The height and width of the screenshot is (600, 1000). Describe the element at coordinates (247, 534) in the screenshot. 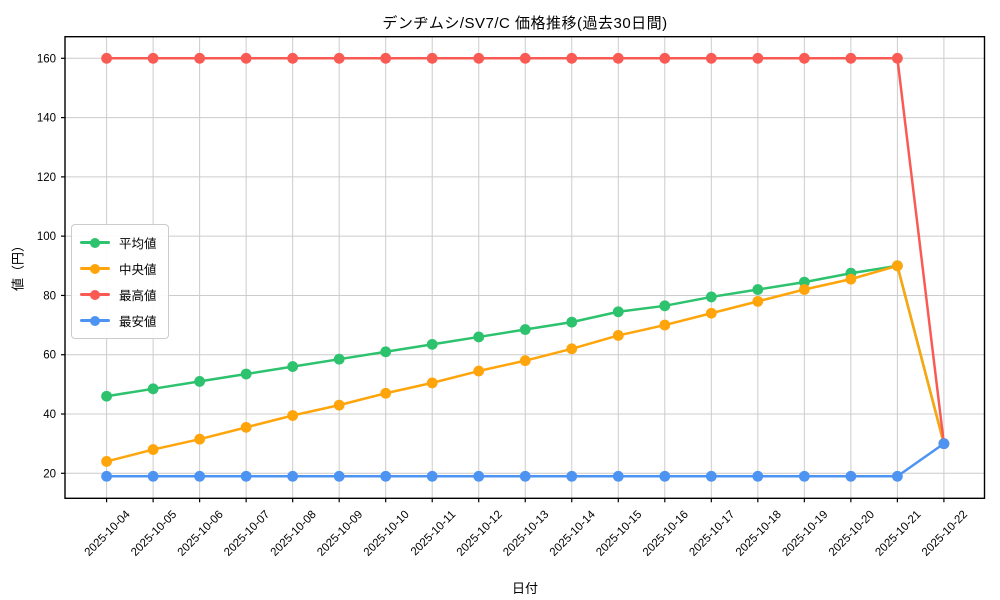

I see `x-tick-label: 2025-10-07` at that location.